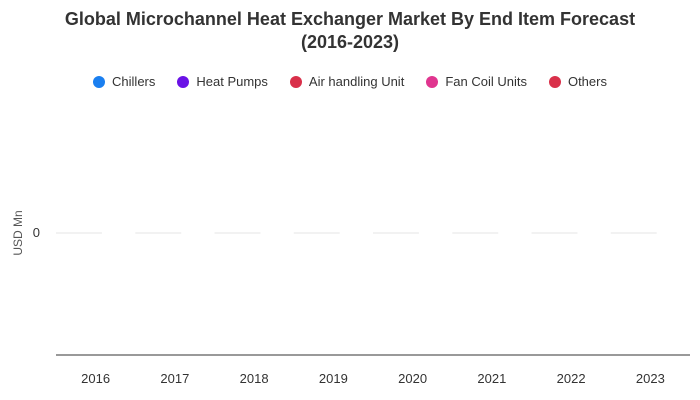 This screenshot has width=700, height=400. I want to click on legend-item-others: Others, so click(577, 81).